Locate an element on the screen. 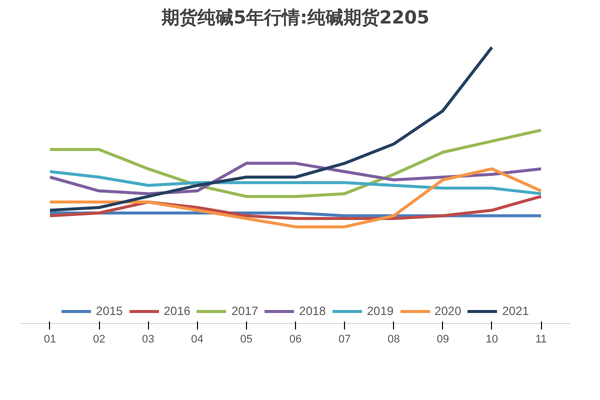 The width and height of the screenshot is (600, 400). x-tick-label: 04 is located at coordinates (197, 340).